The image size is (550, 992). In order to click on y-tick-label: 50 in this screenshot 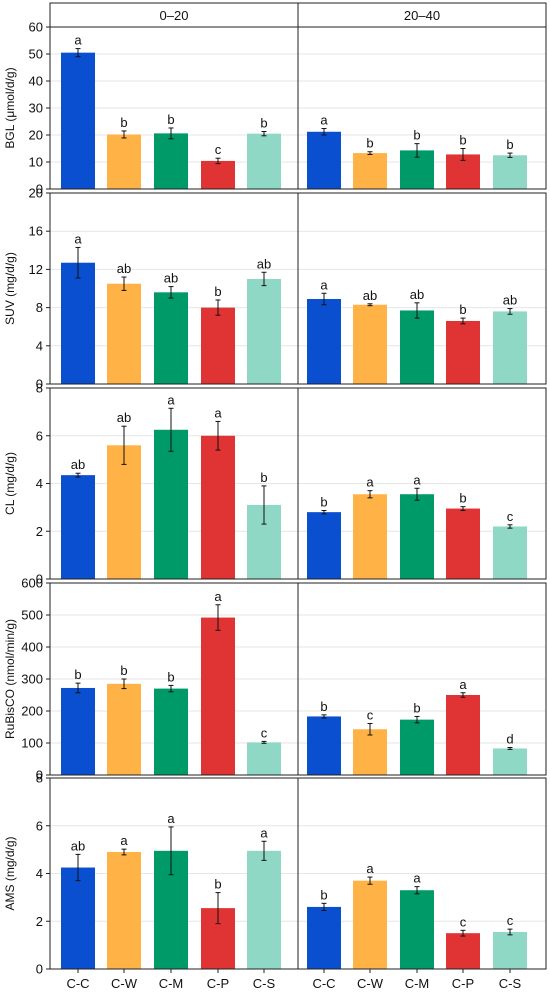, I will do `click(36, 54)`.